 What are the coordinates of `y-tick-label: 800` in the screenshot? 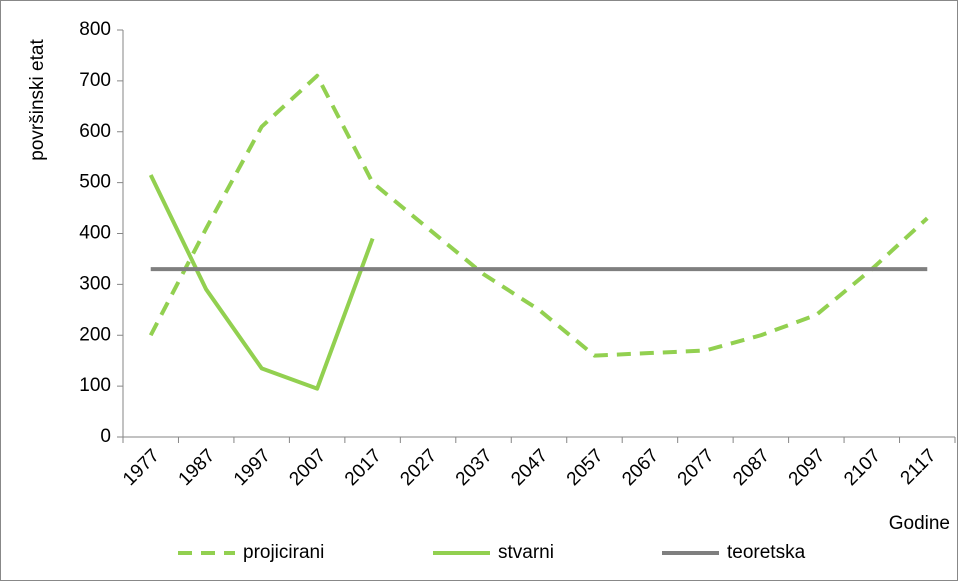 It's located at (95, 29).